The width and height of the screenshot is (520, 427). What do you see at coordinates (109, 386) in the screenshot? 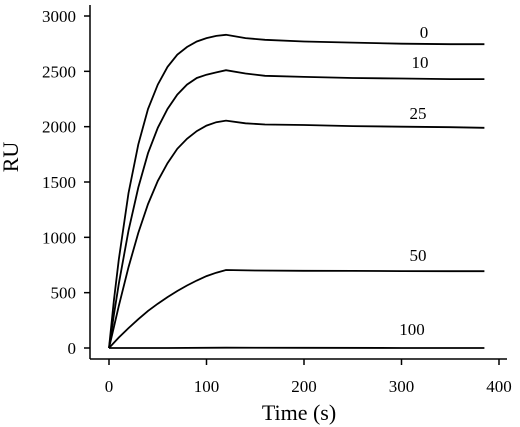
I see `x-tick-label: 0` at bounding box center [109, 386].